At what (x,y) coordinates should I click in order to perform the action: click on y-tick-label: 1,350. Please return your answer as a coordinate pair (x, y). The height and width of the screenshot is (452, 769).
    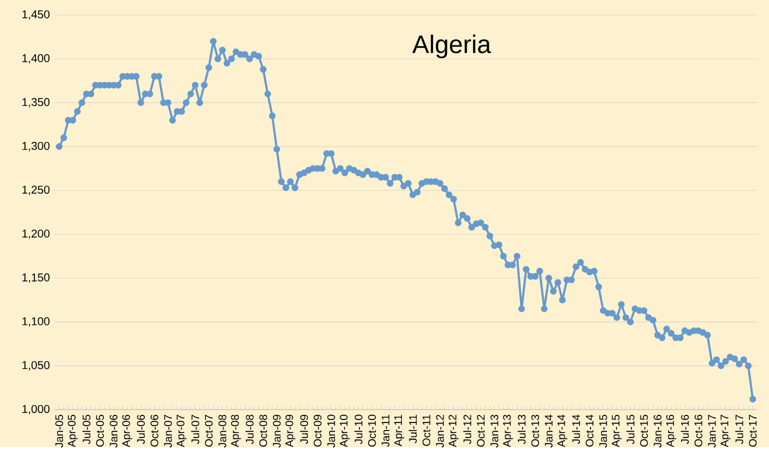
    Looking at the image, I should click on (36, 103).